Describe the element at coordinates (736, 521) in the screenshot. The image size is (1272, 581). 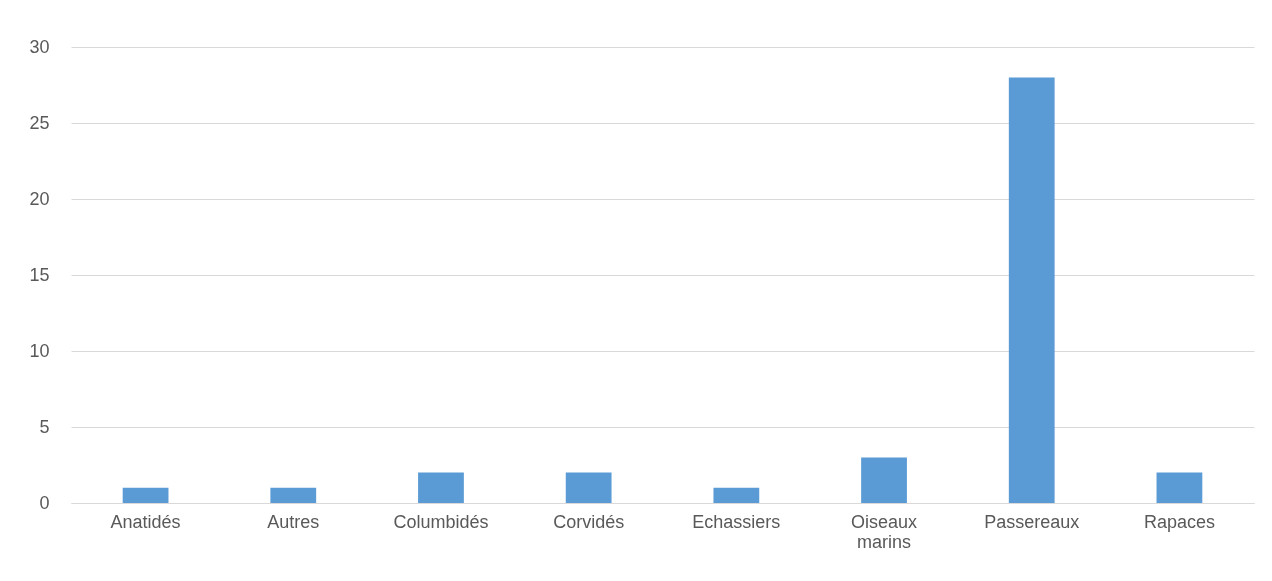
I see `x-tick-label: Echassiers` at that location.